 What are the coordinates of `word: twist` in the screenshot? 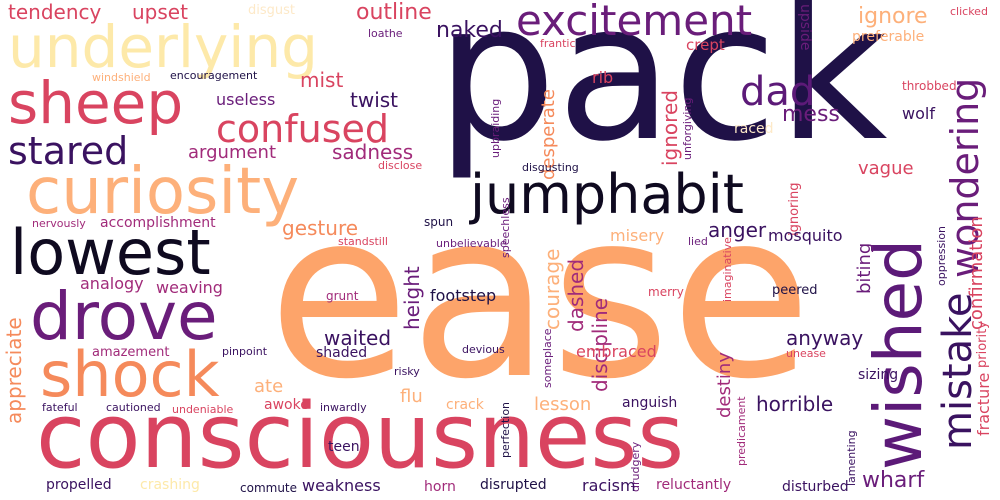 It's located at (374, 100).